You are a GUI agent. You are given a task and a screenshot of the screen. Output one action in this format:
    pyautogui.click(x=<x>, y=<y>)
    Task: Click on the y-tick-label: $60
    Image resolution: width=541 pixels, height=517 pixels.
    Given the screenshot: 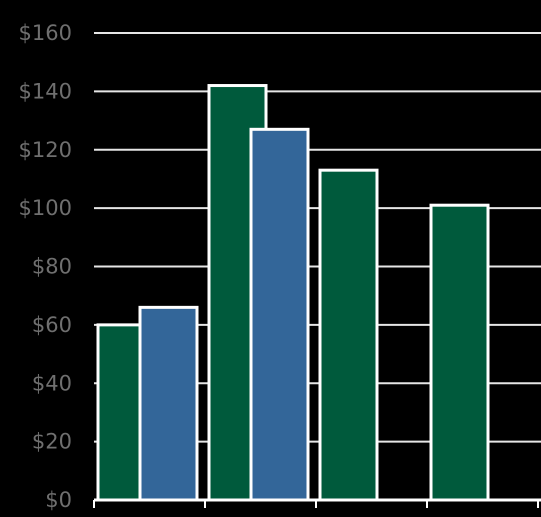 What is the action you would take?
    pyautogui.click(x=52, y=325)
    